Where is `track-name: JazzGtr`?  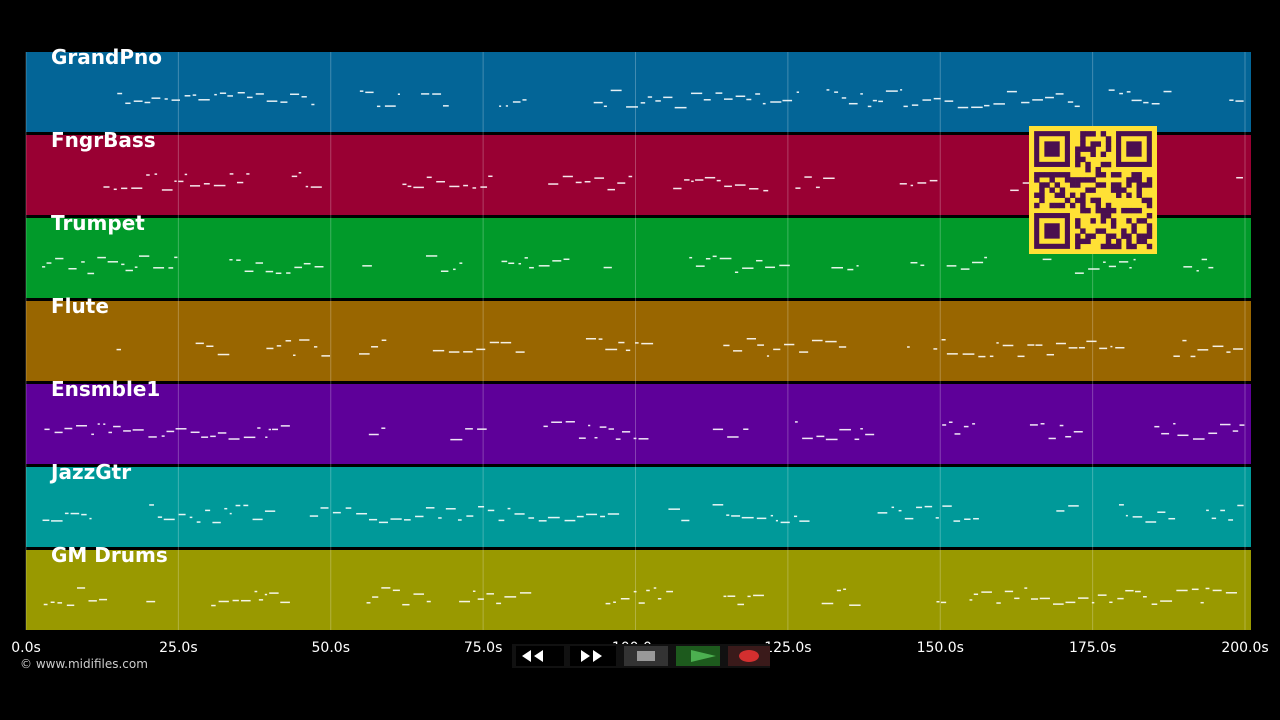 track-name: JazzGtr is located at coordinates (90, 472).